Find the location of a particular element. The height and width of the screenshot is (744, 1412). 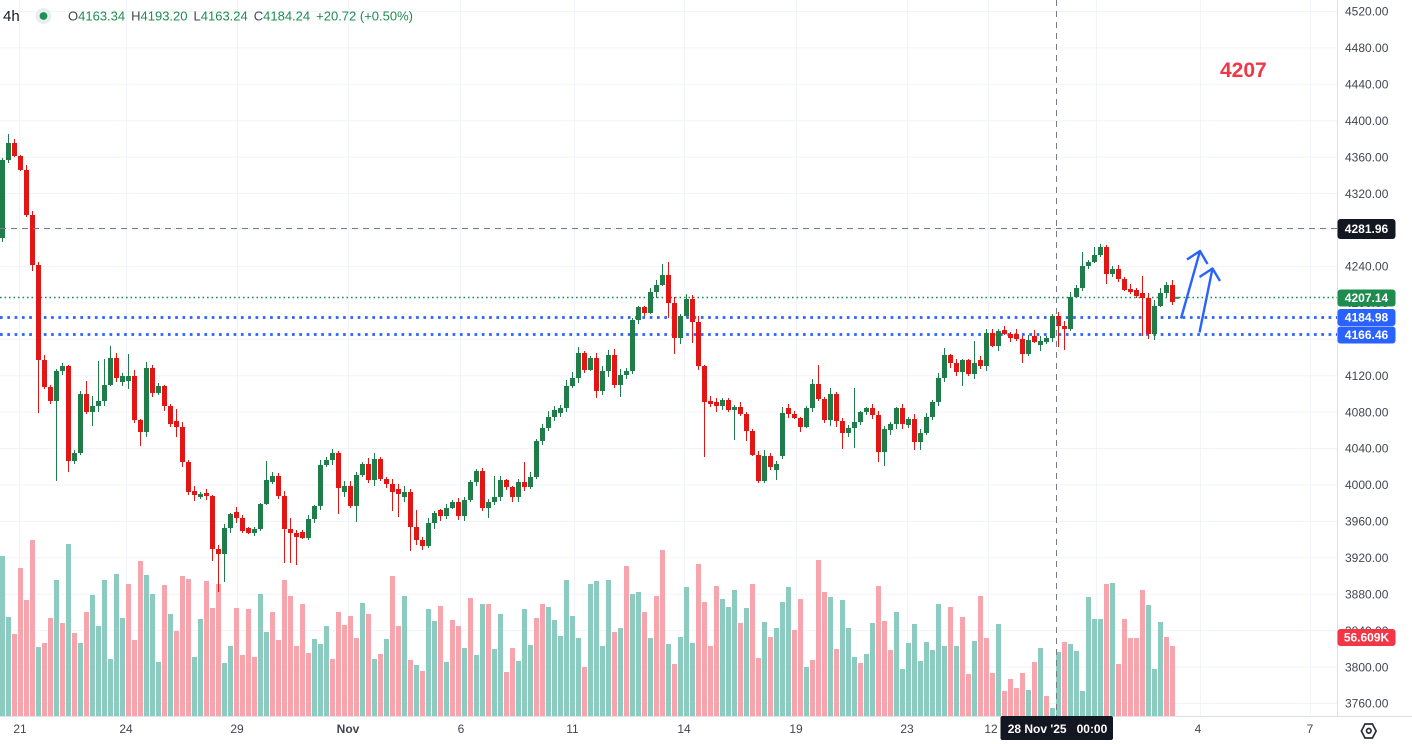

svg-text: 4166.46 is located at coordinates (1367, 335).